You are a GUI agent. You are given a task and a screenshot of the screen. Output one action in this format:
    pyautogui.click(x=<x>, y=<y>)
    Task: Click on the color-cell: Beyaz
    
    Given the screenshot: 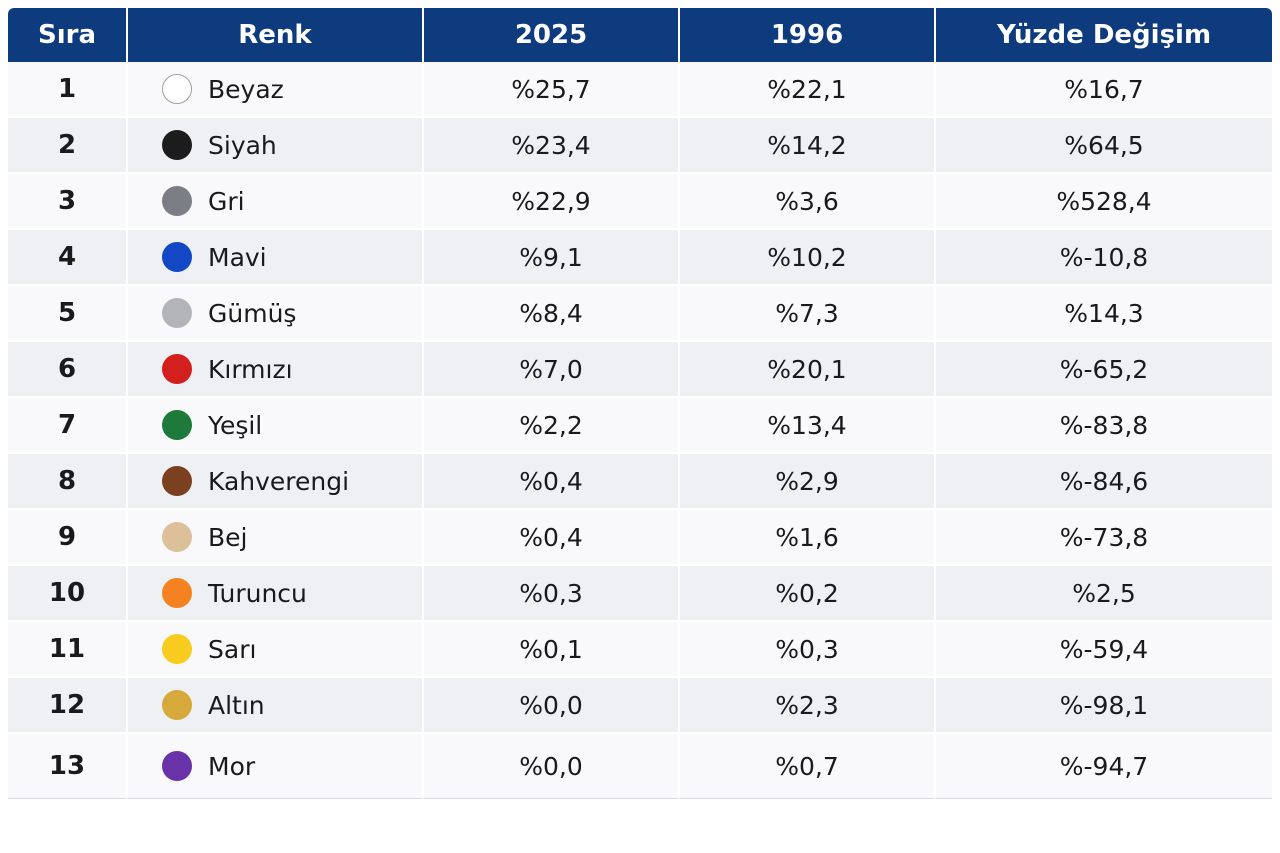 What is the action you would take?
    pyautogui.click(x=276, y=90)
    